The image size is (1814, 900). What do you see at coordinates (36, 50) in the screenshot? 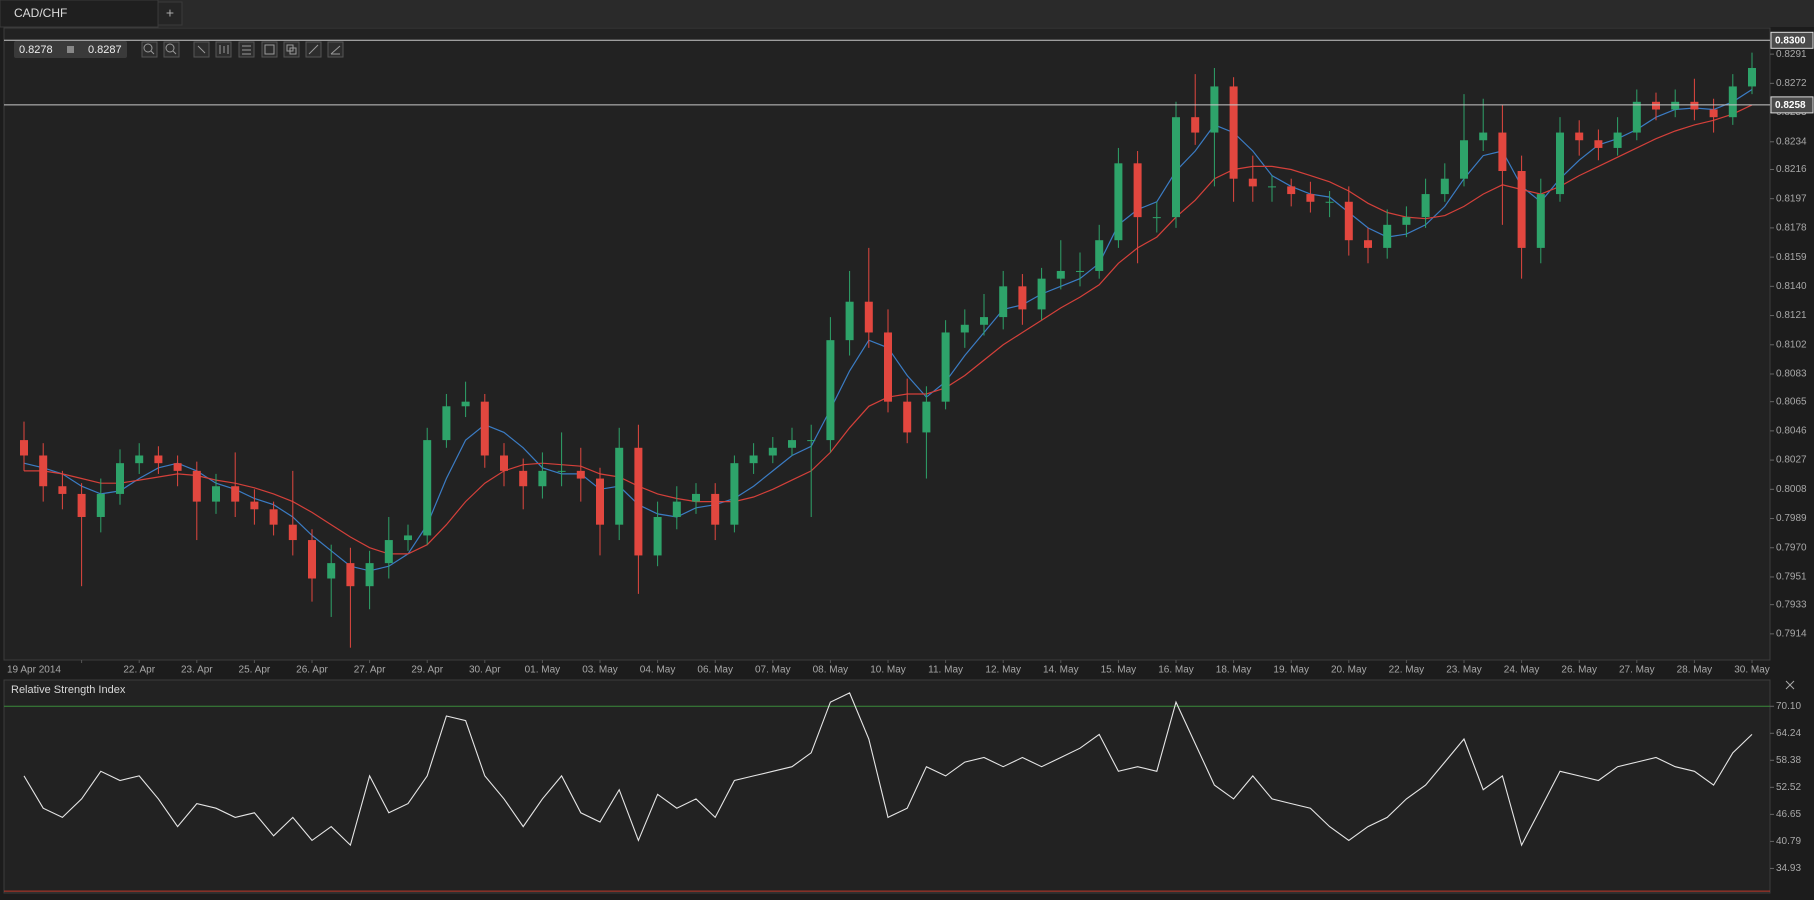
I see `bid-price: 0.8278` at bounding box center [36, 50].